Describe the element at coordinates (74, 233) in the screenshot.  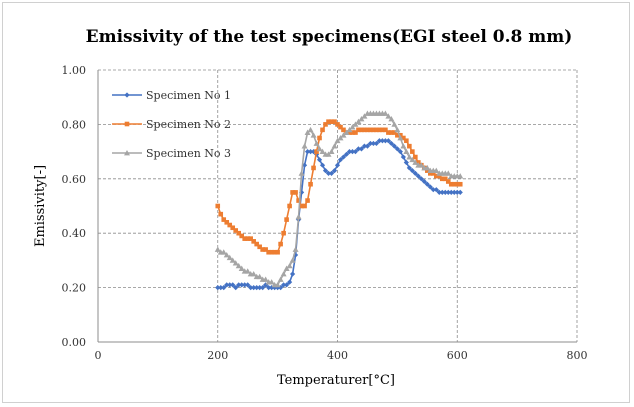
I see `y-tick-label: 0.40` at that location.